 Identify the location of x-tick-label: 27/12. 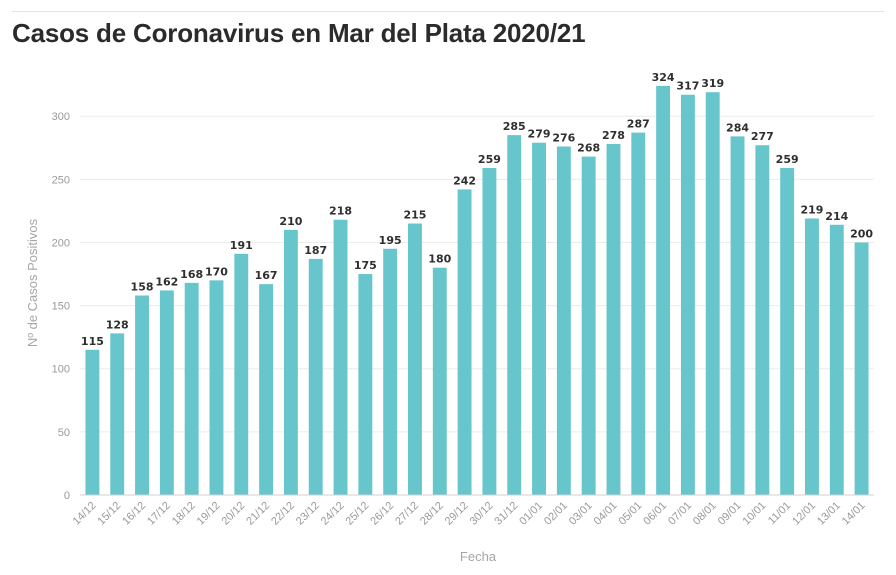
(407, 514).